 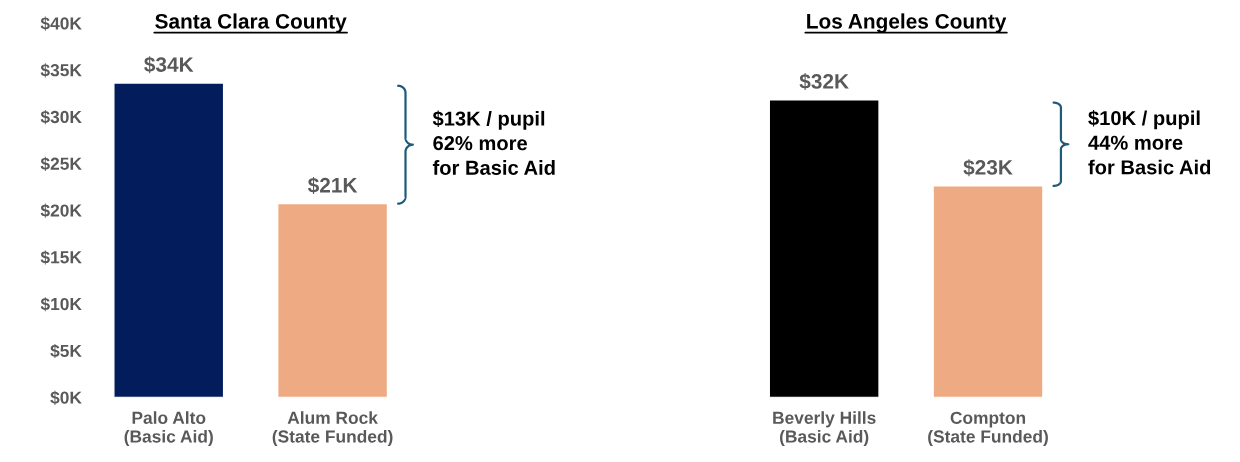 I want to click on x-tick-label: Alum Rock (State Funded), so click(x=332, y=429).